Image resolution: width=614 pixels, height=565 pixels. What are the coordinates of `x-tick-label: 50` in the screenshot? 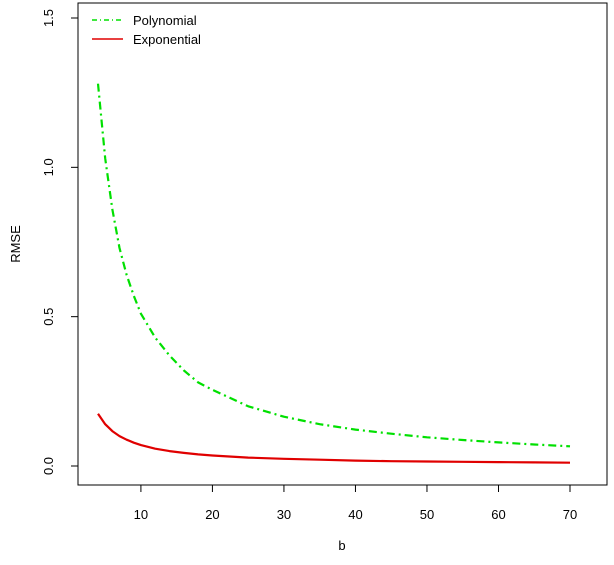 It's located at (427, 514).